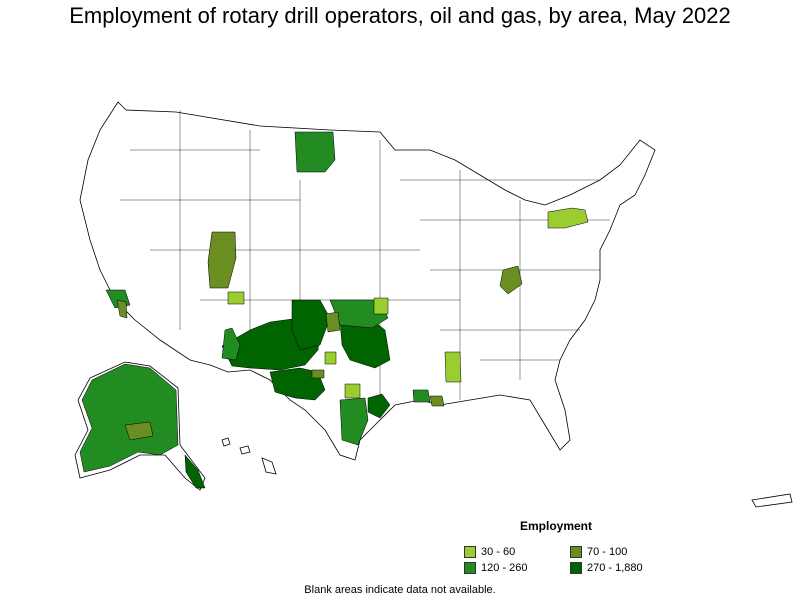 The width and height of the screenshot is (800, 600). What do you see at coordinates (511, 280) in the screenshot?
I see `area-west-virginia` at bounding box center [511, 280].